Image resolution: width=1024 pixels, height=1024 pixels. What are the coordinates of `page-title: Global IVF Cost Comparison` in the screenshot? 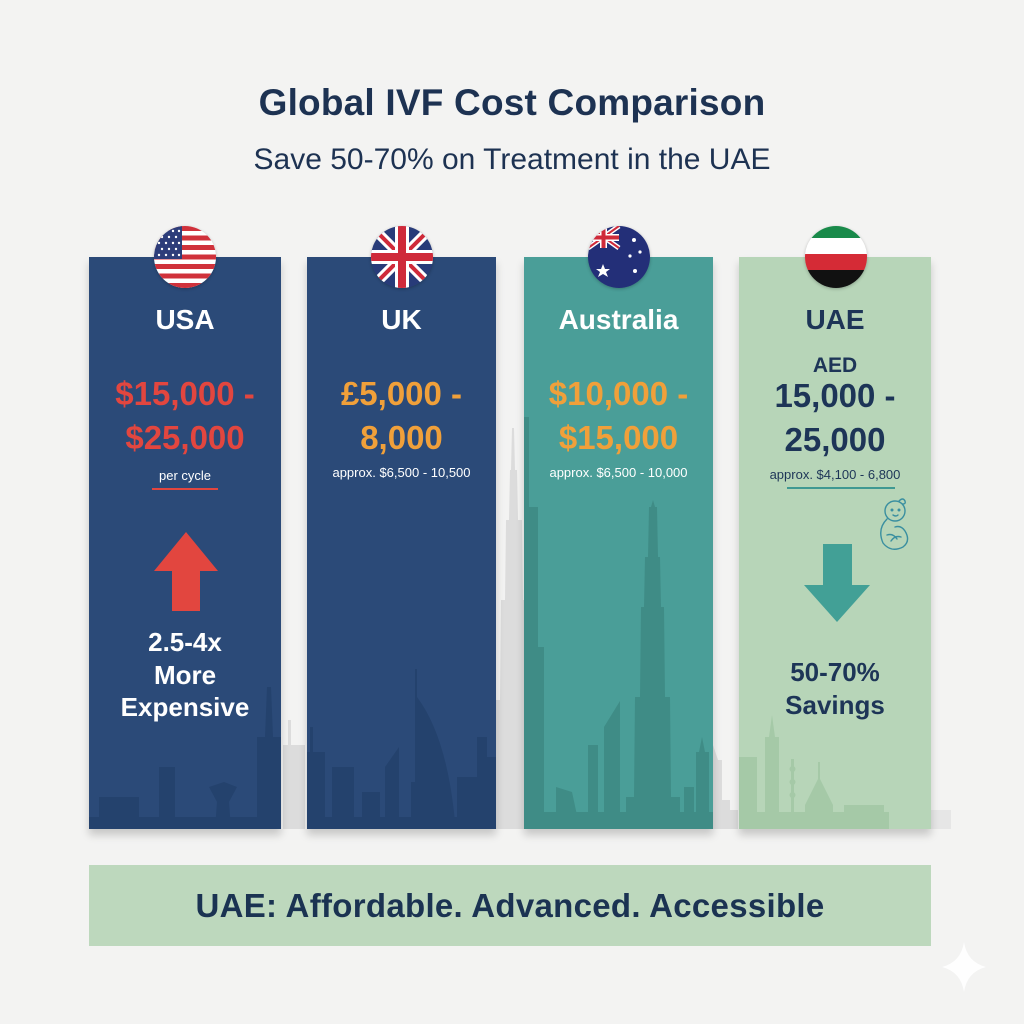 It's located at (512, 102).